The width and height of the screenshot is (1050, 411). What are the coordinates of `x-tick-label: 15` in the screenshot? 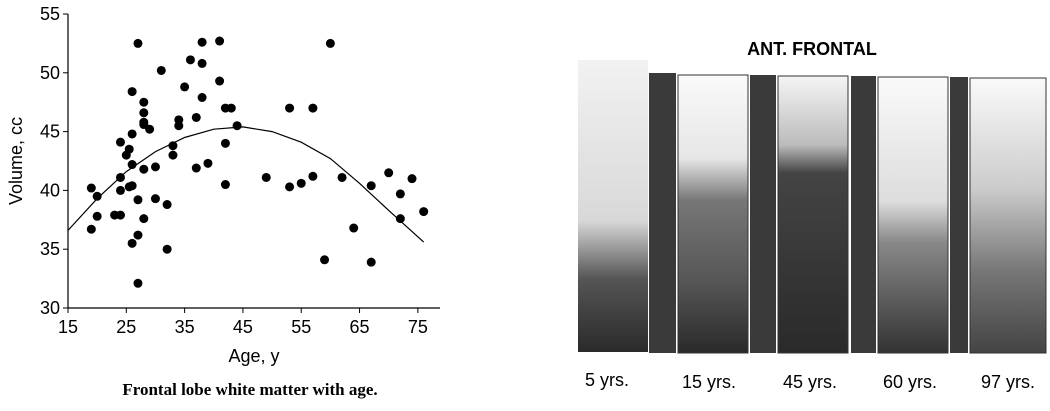 It's located at (68, 327).